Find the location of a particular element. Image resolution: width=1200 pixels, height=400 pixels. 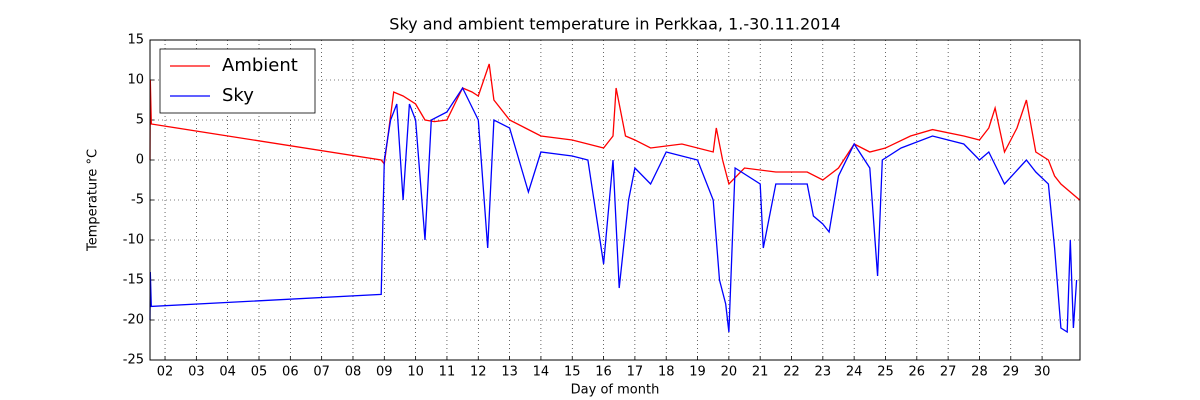

x-tick-label: 02 is located at coordinates (165, 372).